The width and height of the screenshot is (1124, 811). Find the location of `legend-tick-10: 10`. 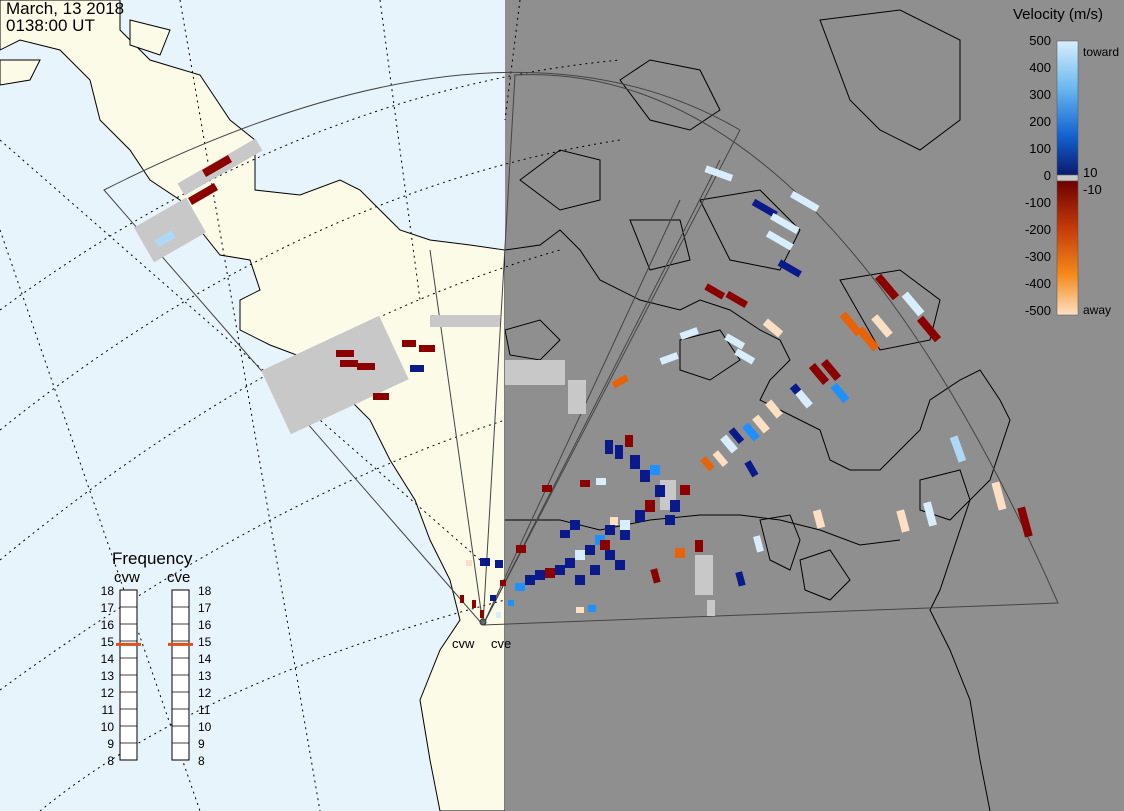

legend-tick-10: 10 is located at coordinates (1090, 172).